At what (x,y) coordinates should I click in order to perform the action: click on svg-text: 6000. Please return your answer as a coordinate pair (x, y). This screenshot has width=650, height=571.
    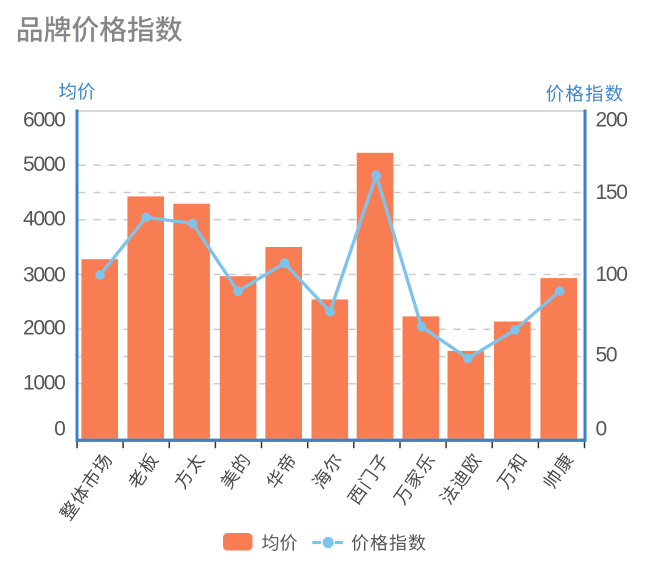
    Looking at the image, I should click on (44, 120).